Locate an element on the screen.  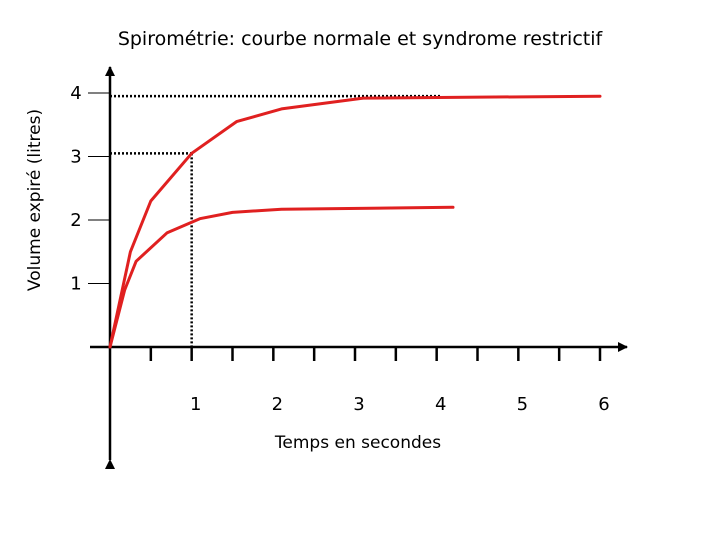
y-tick-label: 1 is located at coordinates (75, 284).